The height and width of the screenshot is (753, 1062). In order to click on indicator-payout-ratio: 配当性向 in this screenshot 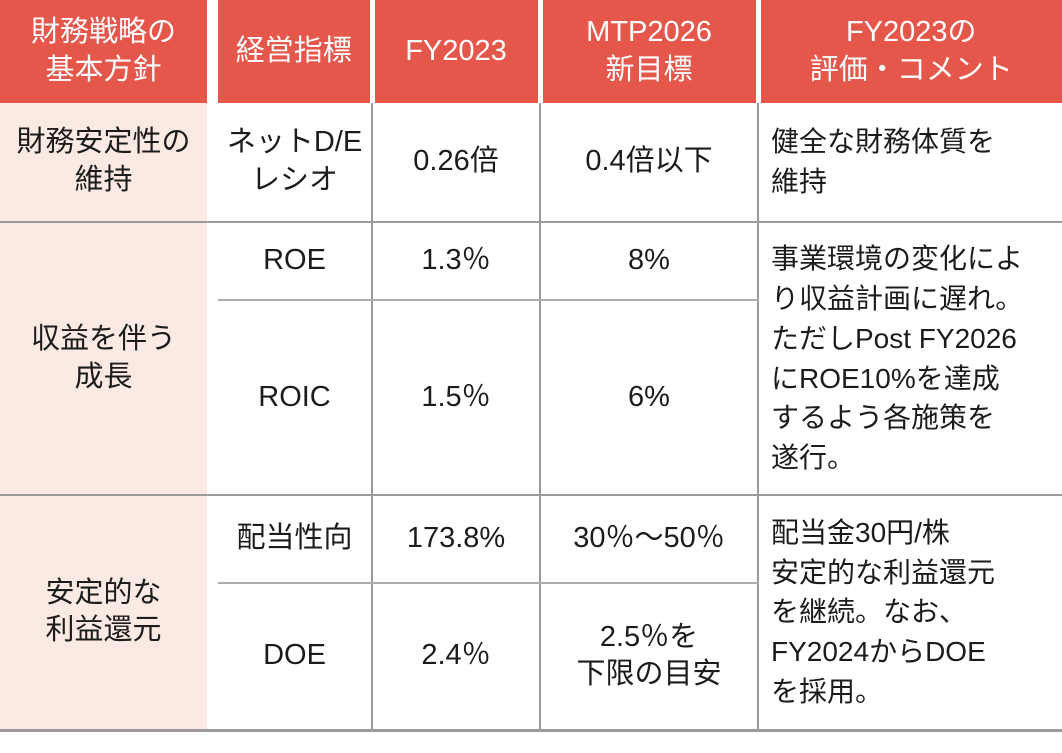, I will do `click(295, 539)`.